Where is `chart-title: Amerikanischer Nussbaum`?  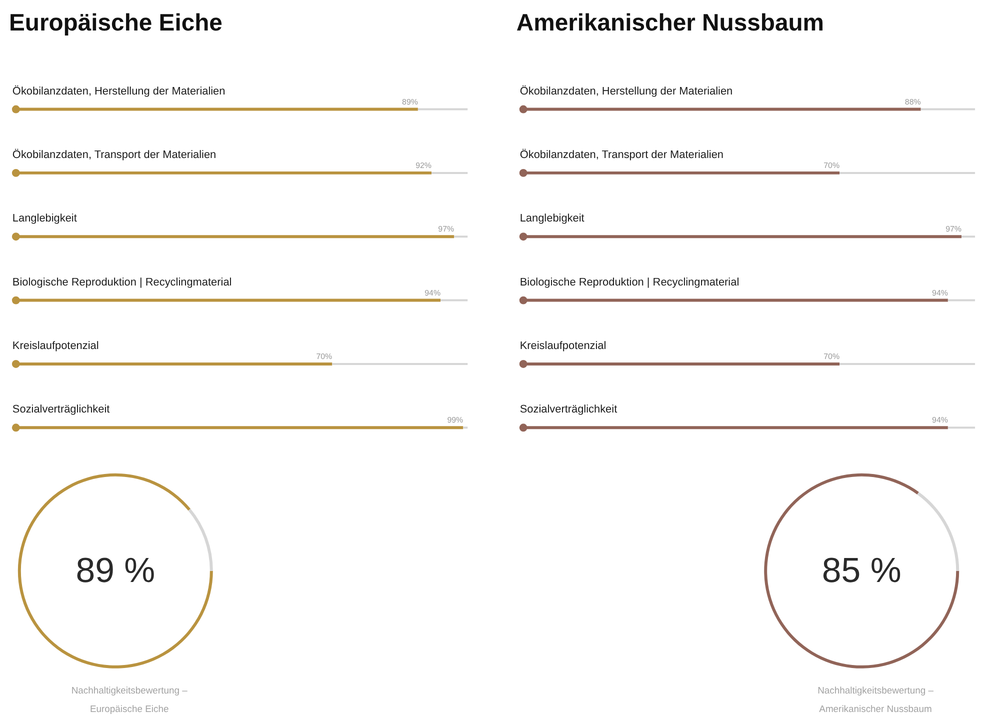
chart-title: Amerikanischer Nussbaum is located at coordinates (670, 23).